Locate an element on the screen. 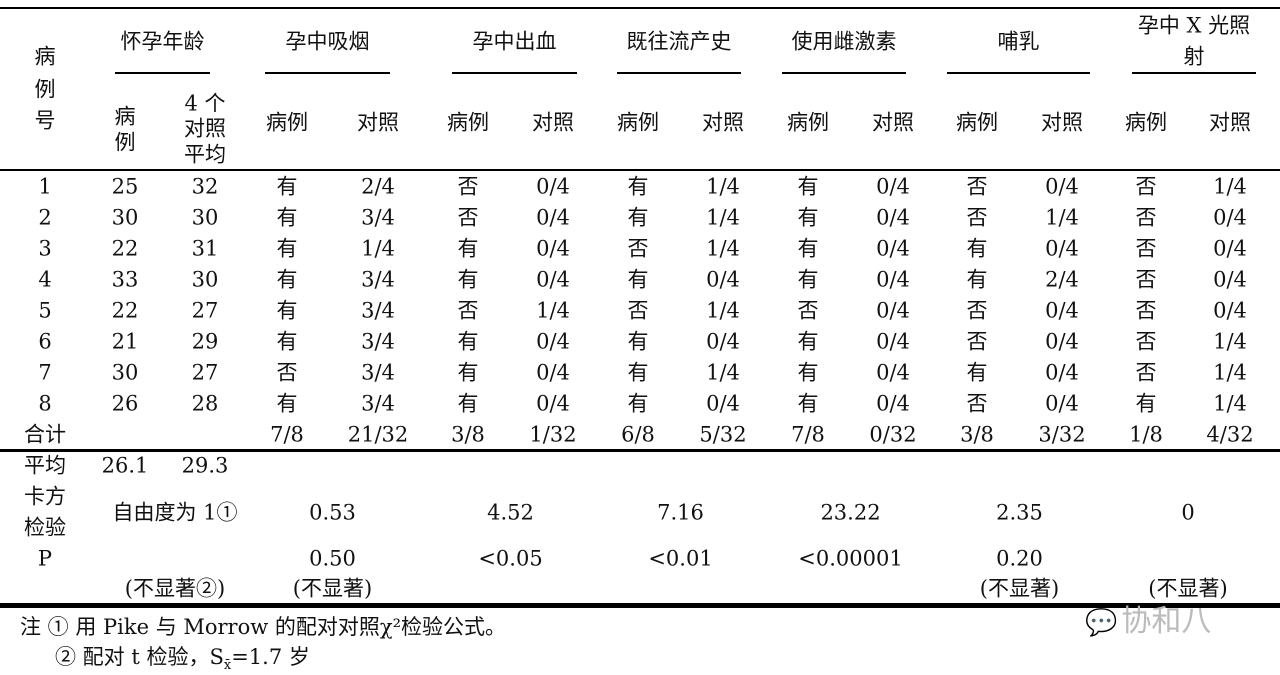  sub-header: 例 is located at coordinates (125, 142).